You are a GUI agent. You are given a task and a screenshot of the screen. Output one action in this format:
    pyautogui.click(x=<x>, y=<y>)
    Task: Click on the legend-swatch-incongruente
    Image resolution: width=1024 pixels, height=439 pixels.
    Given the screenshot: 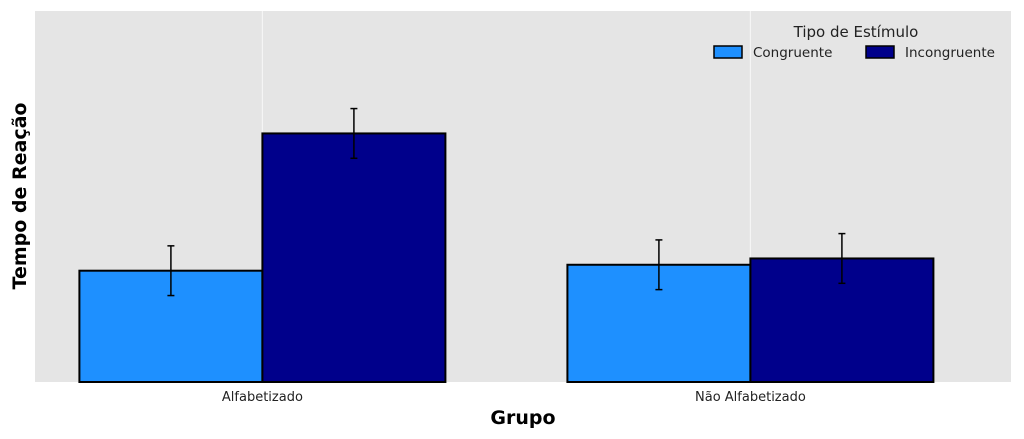 What is the action you would take?
    pyautogui.click(x=880, y=52)
    